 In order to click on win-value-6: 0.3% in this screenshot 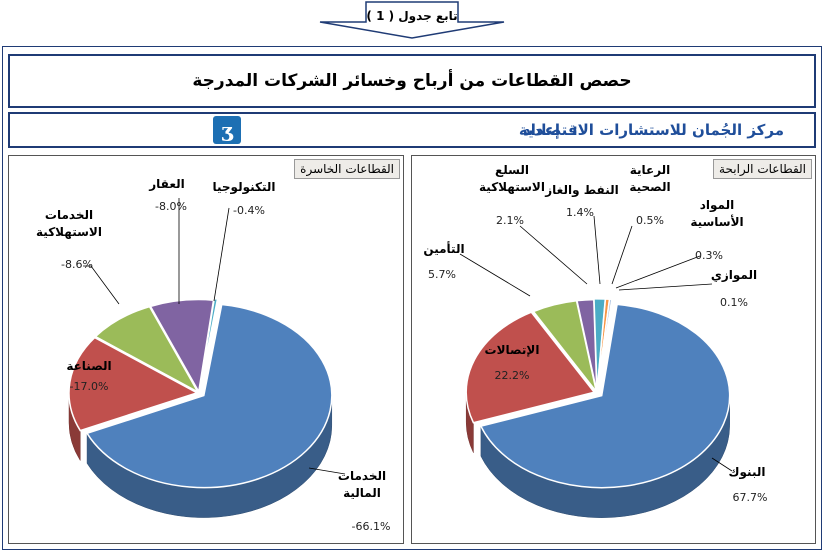, I will do `click(709, 255)`.